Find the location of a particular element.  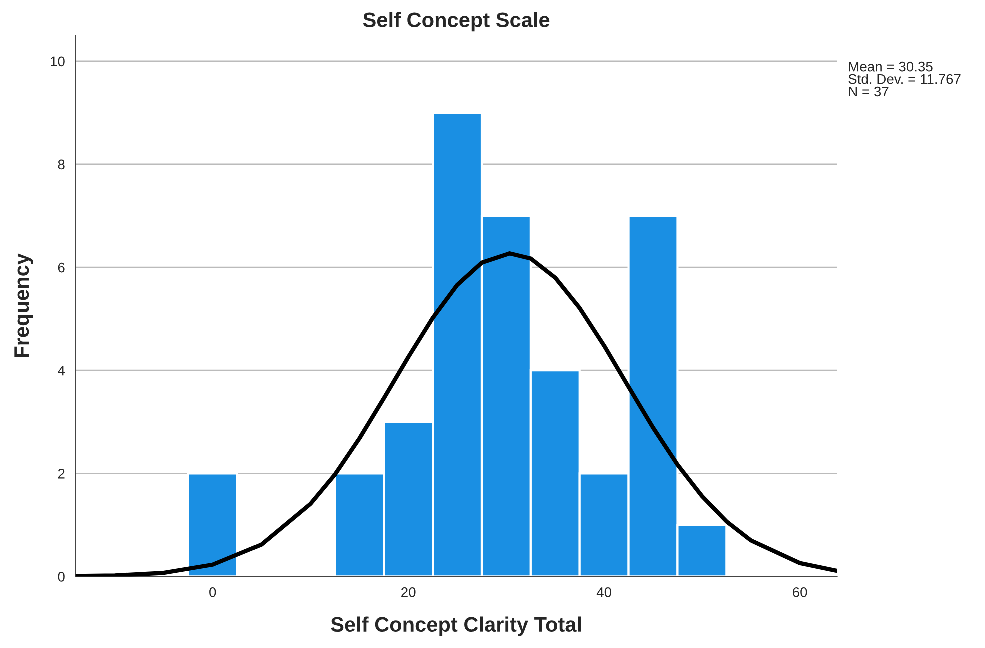

chart-title: Self Concept Scale is located at coordinates (456, 22).